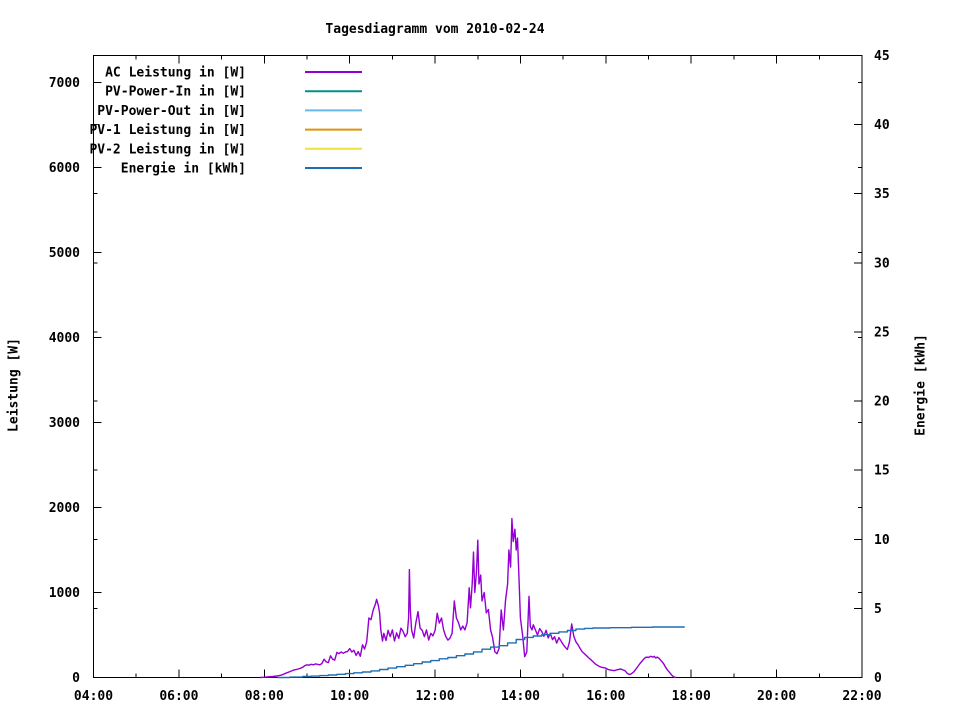 This screenshot has width=960, height=720. Describe the element at coordinates (882, 263) in the screenshot. I see `y2-tick-label: 30` at that location.